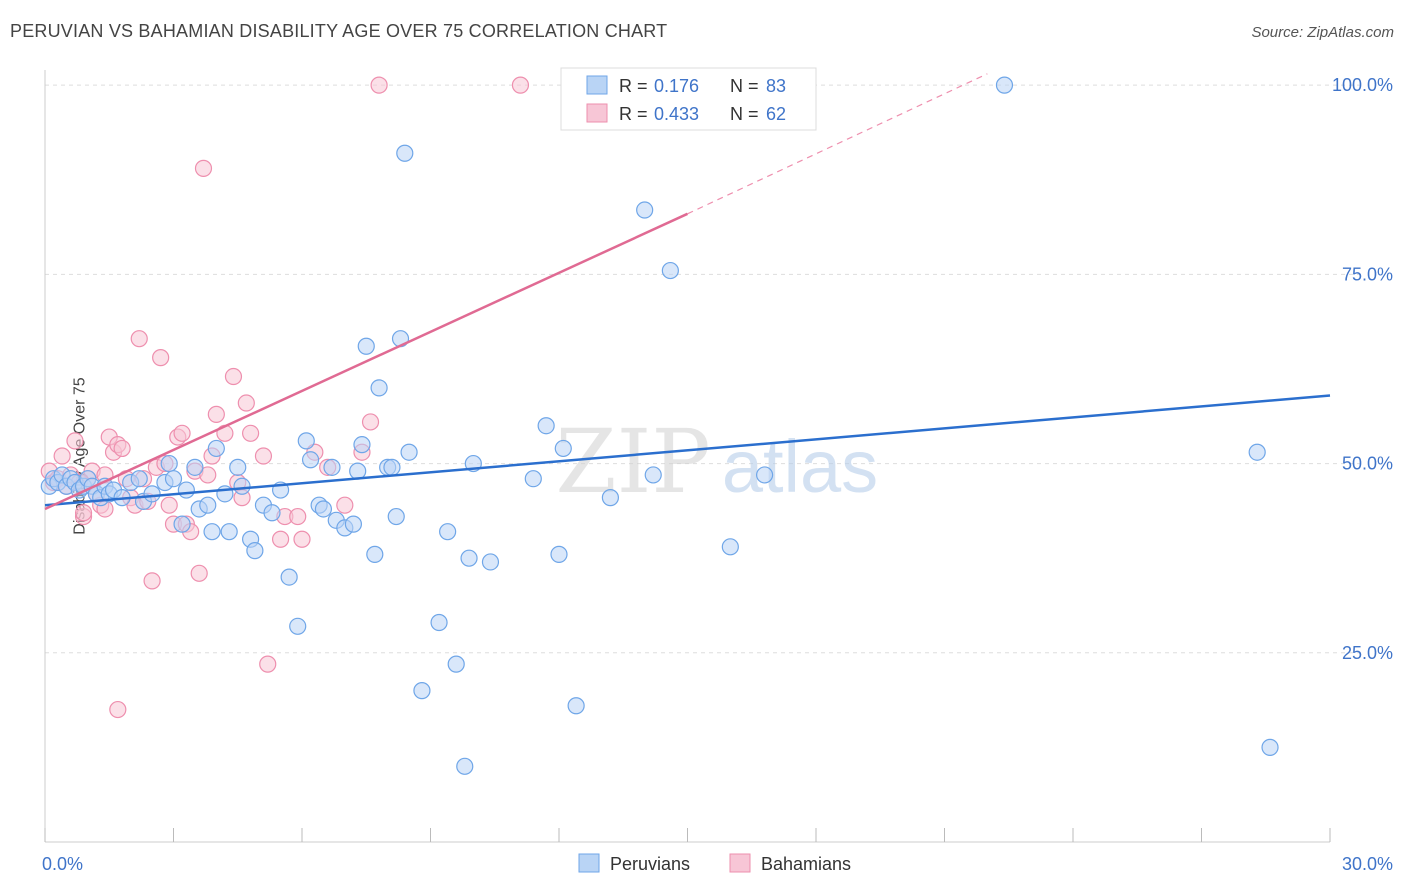 The image size is (1406, 892). What do you see at coordinates (716, 461) in the screenshot?
I see `watermark: ZIP atlas` at bounding box center [716, 461].